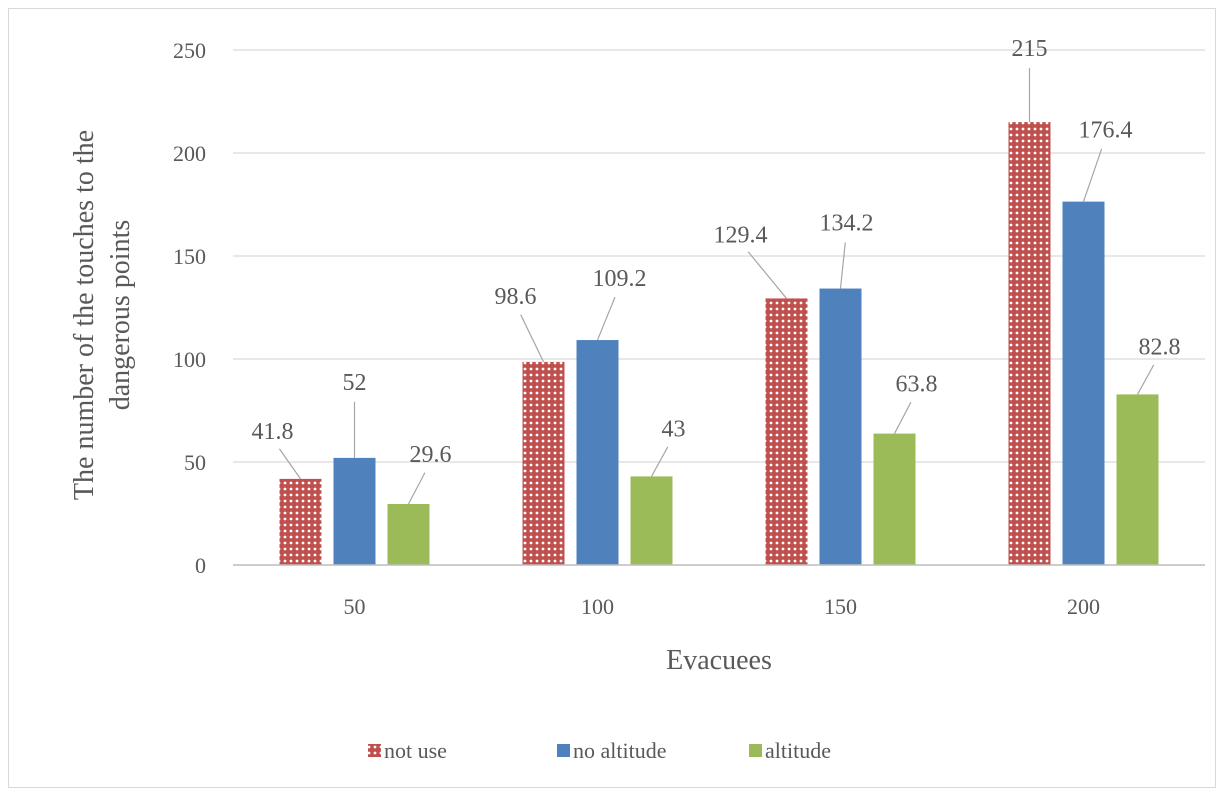 The width and height of the screenshot is (1226, 798). I want to click on data-label: 63.8, so click(917, 385).